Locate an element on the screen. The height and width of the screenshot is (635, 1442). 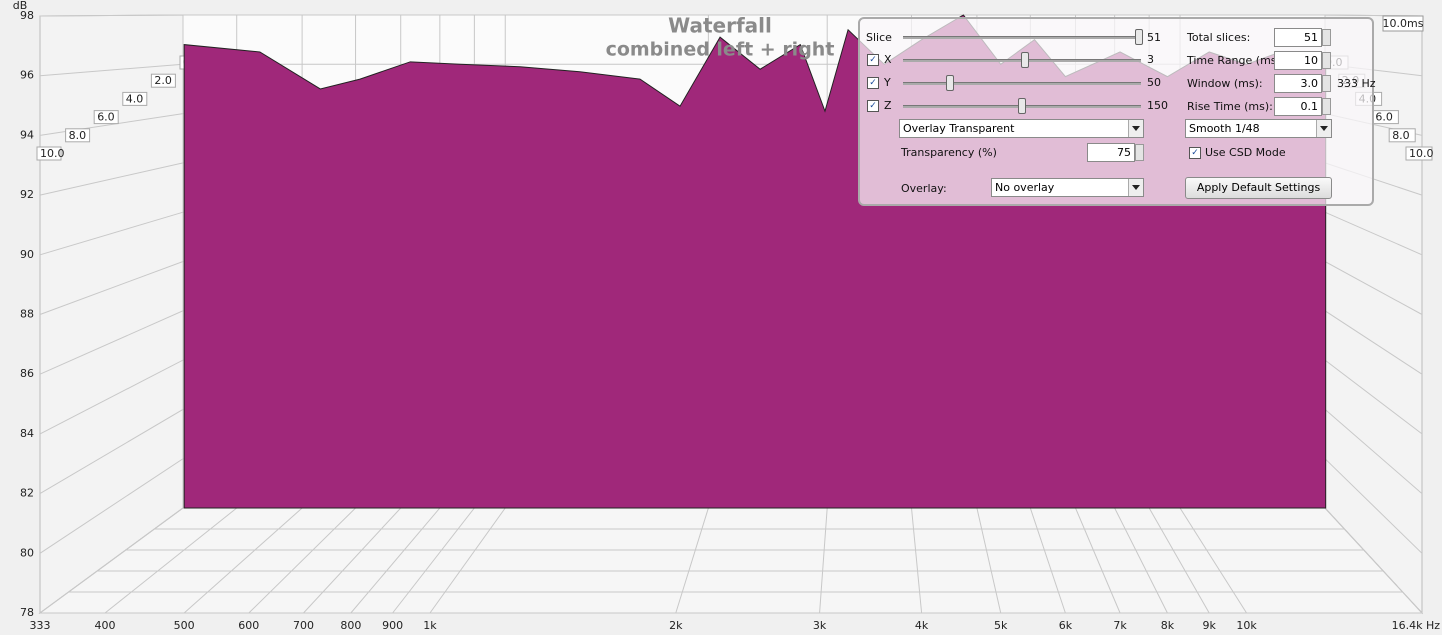
x-label: X is located at coordinates (888, 59).